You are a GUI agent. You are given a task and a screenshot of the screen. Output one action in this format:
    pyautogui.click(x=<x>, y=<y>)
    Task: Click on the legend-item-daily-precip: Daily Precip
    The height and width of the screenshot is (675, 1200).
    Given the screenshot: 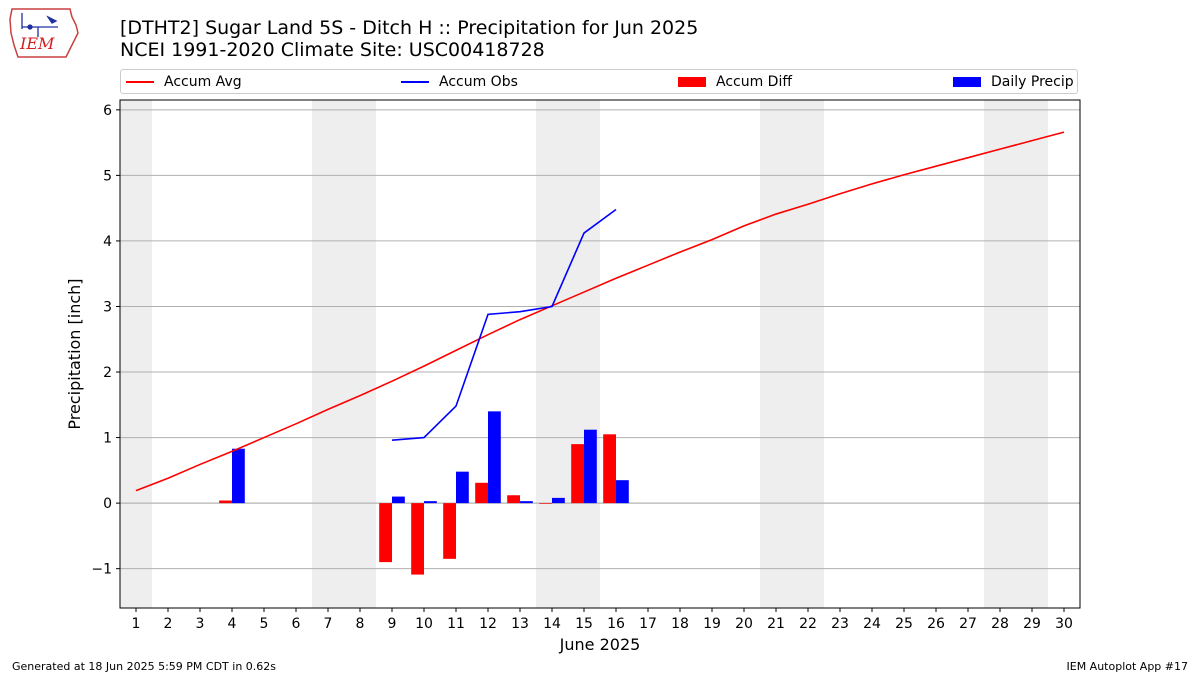 What is the action you would take?
    pyautogui.click(x=1013, y=82)
    